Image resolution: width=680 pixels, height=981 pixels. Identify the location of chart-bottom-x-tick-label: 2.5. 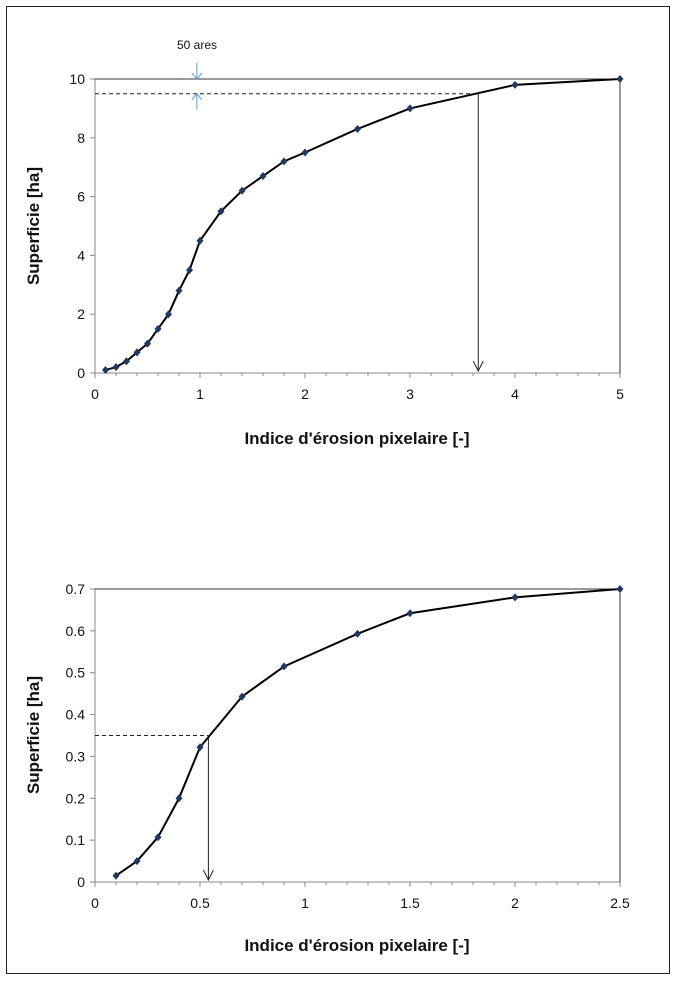
(620, 903).